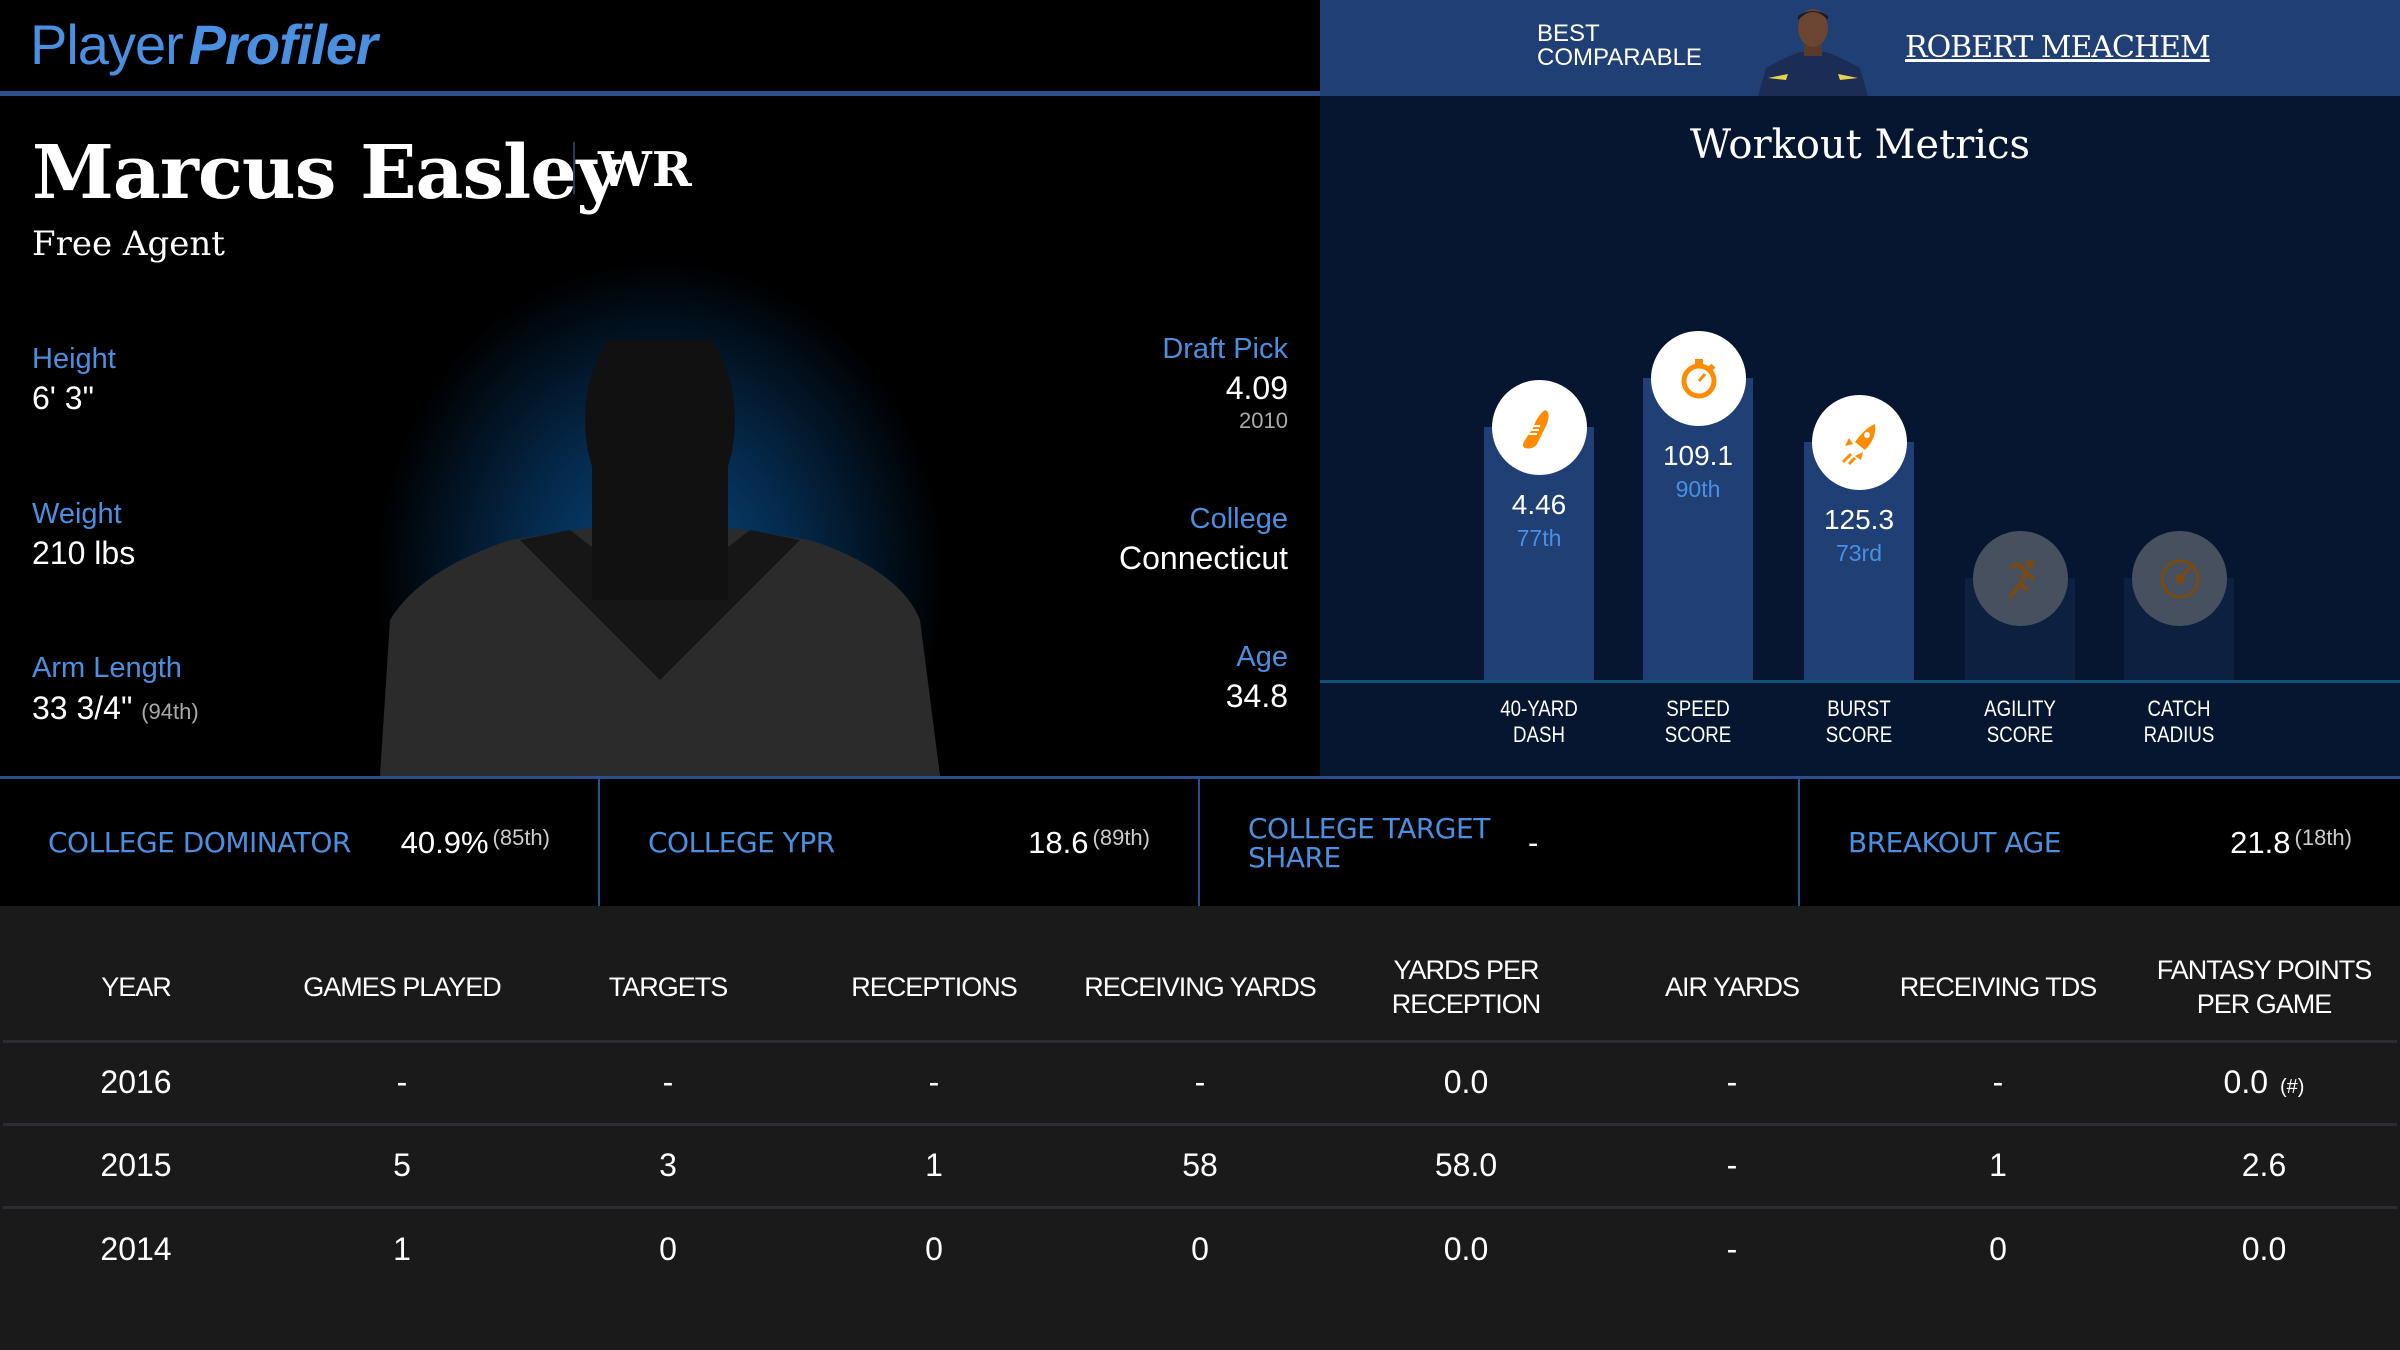 The width and height of the screenshot is (2400, 1350). What do you see at coordinates (136, 1164) in the screenshot?
I see `table-cell: 2015` at bounding box center [136, 1164].